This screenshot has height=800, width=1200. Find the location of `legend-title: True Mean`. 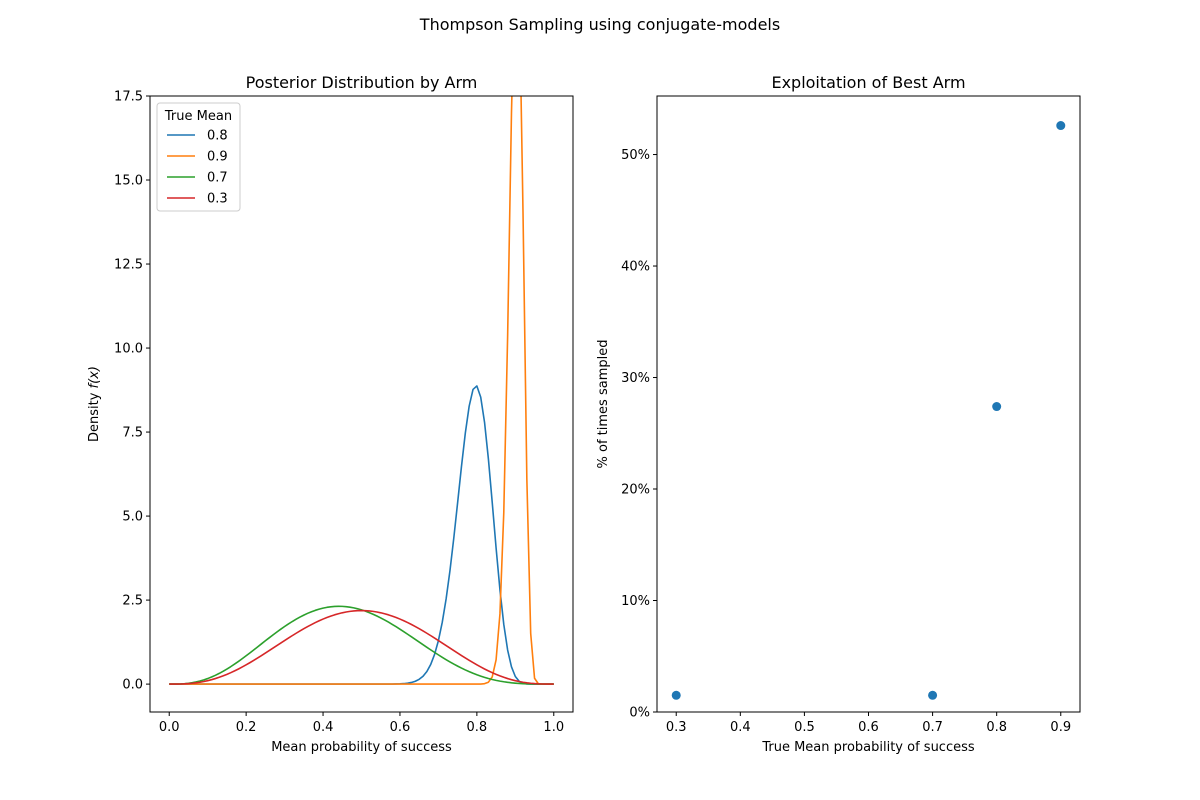

legend-title: True Mean is located at coordinates (198, 116).